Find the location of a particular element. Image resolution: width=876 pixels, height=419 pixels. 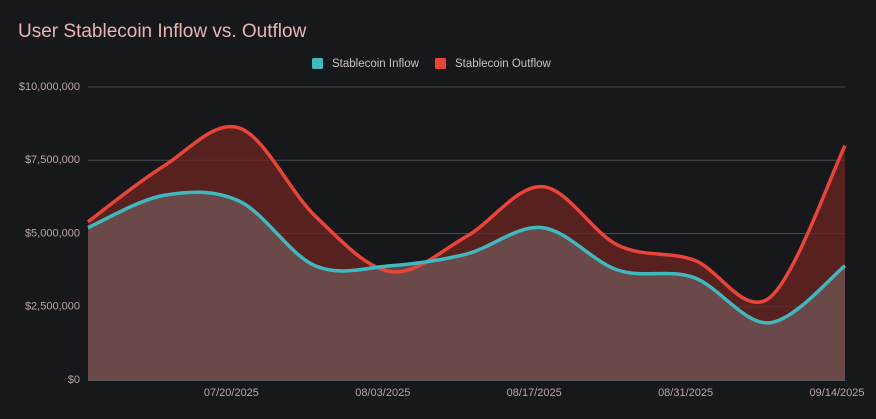

x-tick-label: 08/03/2025 is located at coordinates (382, 393).